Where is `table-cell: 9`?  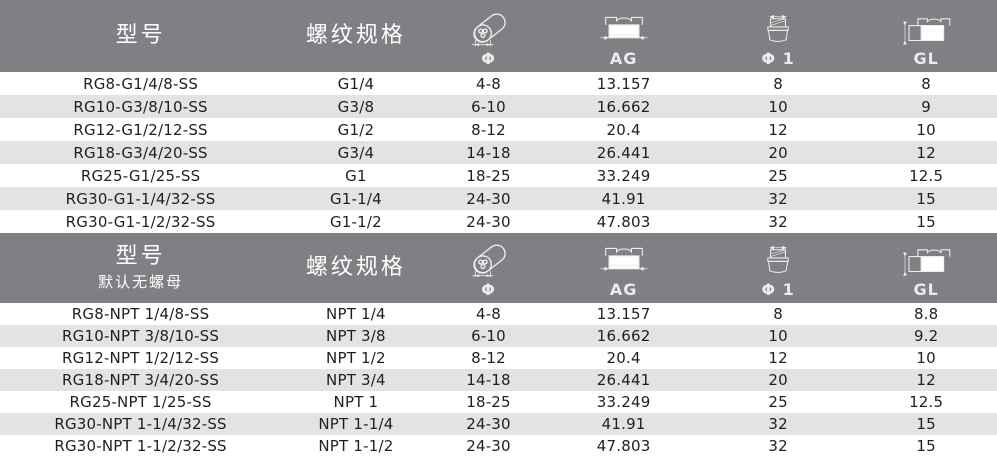
table-cell: 9 is located at coordinates (926, 106).